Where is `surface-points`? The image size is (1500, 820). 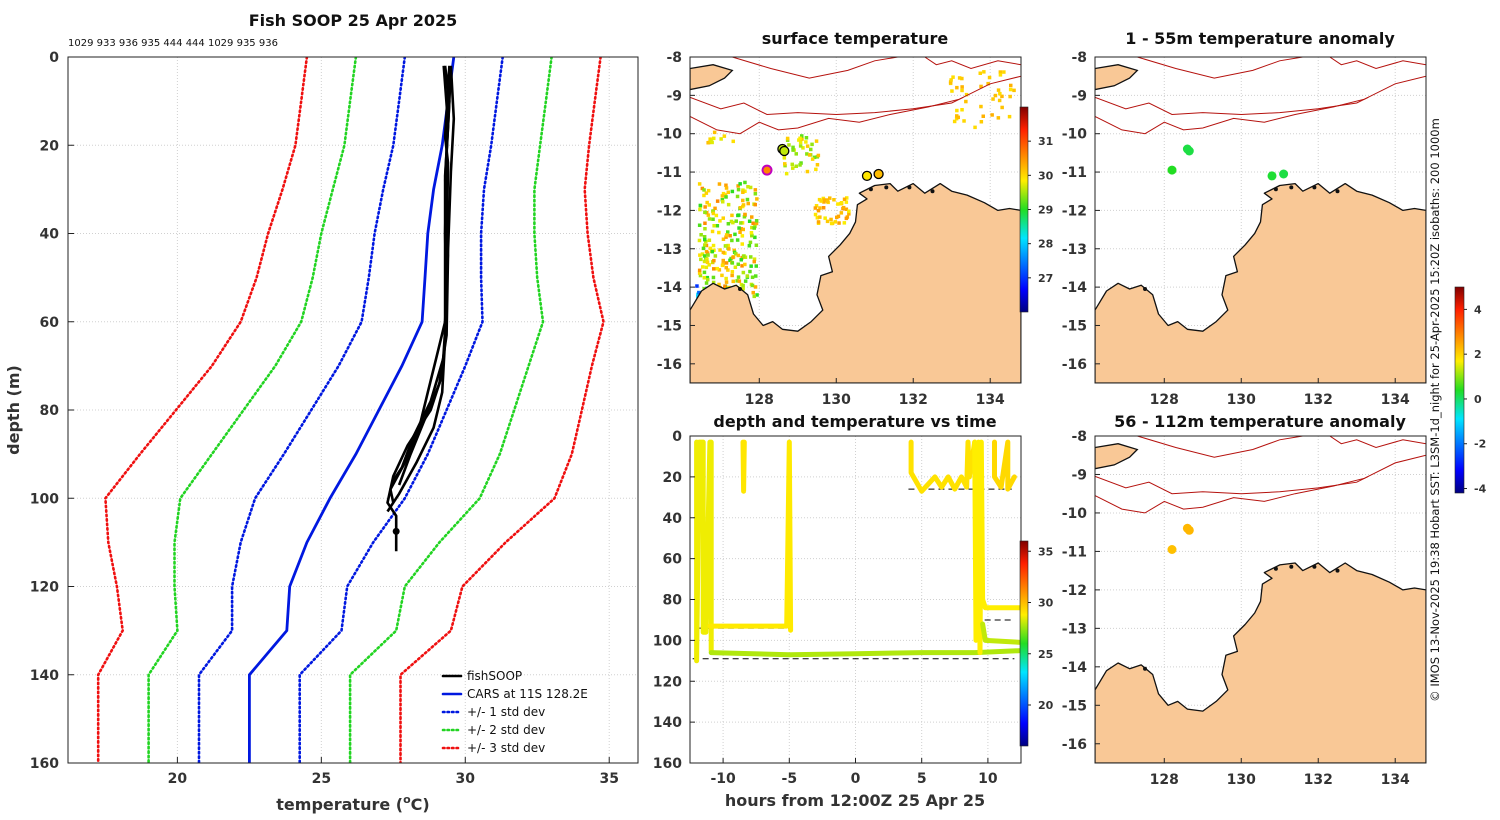
surface-points is located at coordinates (822, 162).